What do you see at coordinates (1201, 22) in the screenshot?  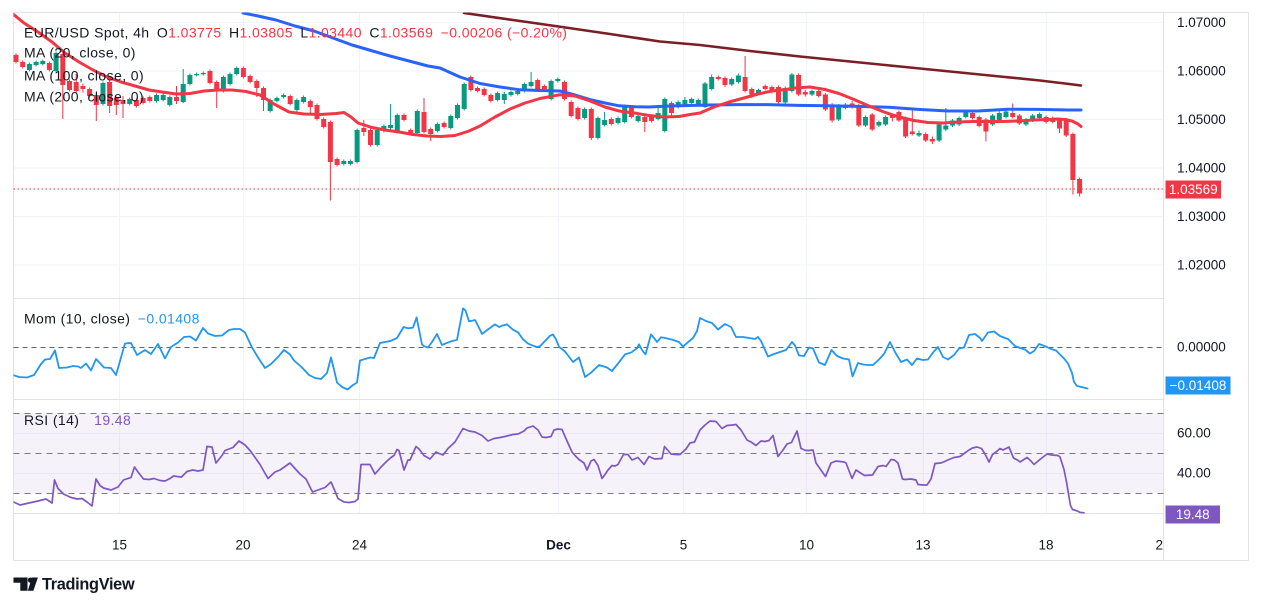 I see `svg-text: 1.07000` at bounding box center [1201, 22].